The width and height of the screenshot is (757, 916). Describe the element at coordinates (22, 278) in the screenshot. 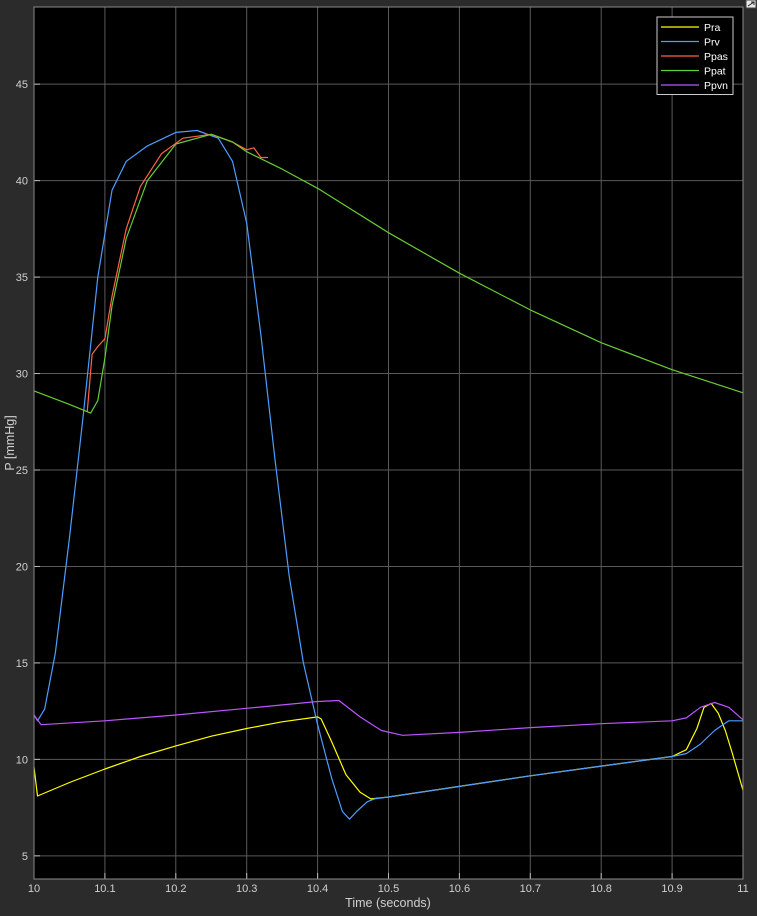

I see `y-tick-label: 35` at that location.